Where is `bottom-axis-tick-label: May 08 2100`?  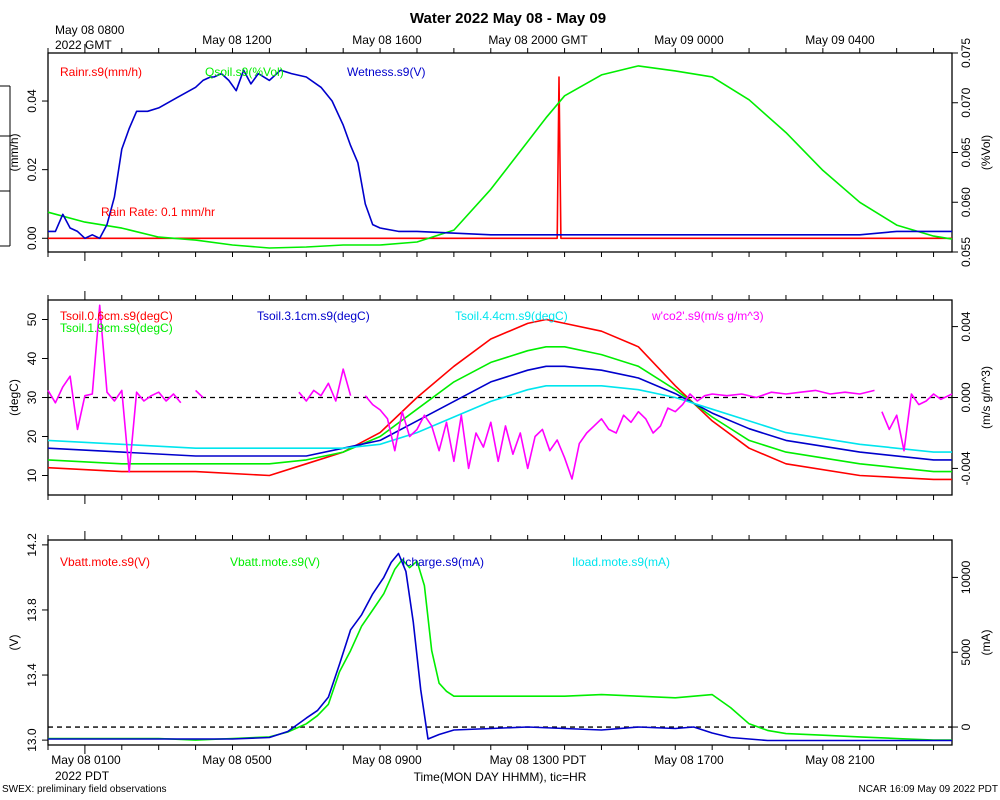
bottom-axis-tick-label: May 08 2100 is located at coordinates (840, 760).